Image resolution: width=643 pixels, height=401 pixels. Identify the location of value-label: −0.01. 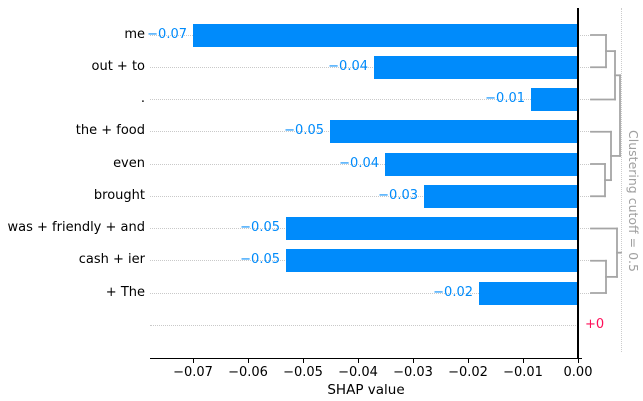
(505, 98).